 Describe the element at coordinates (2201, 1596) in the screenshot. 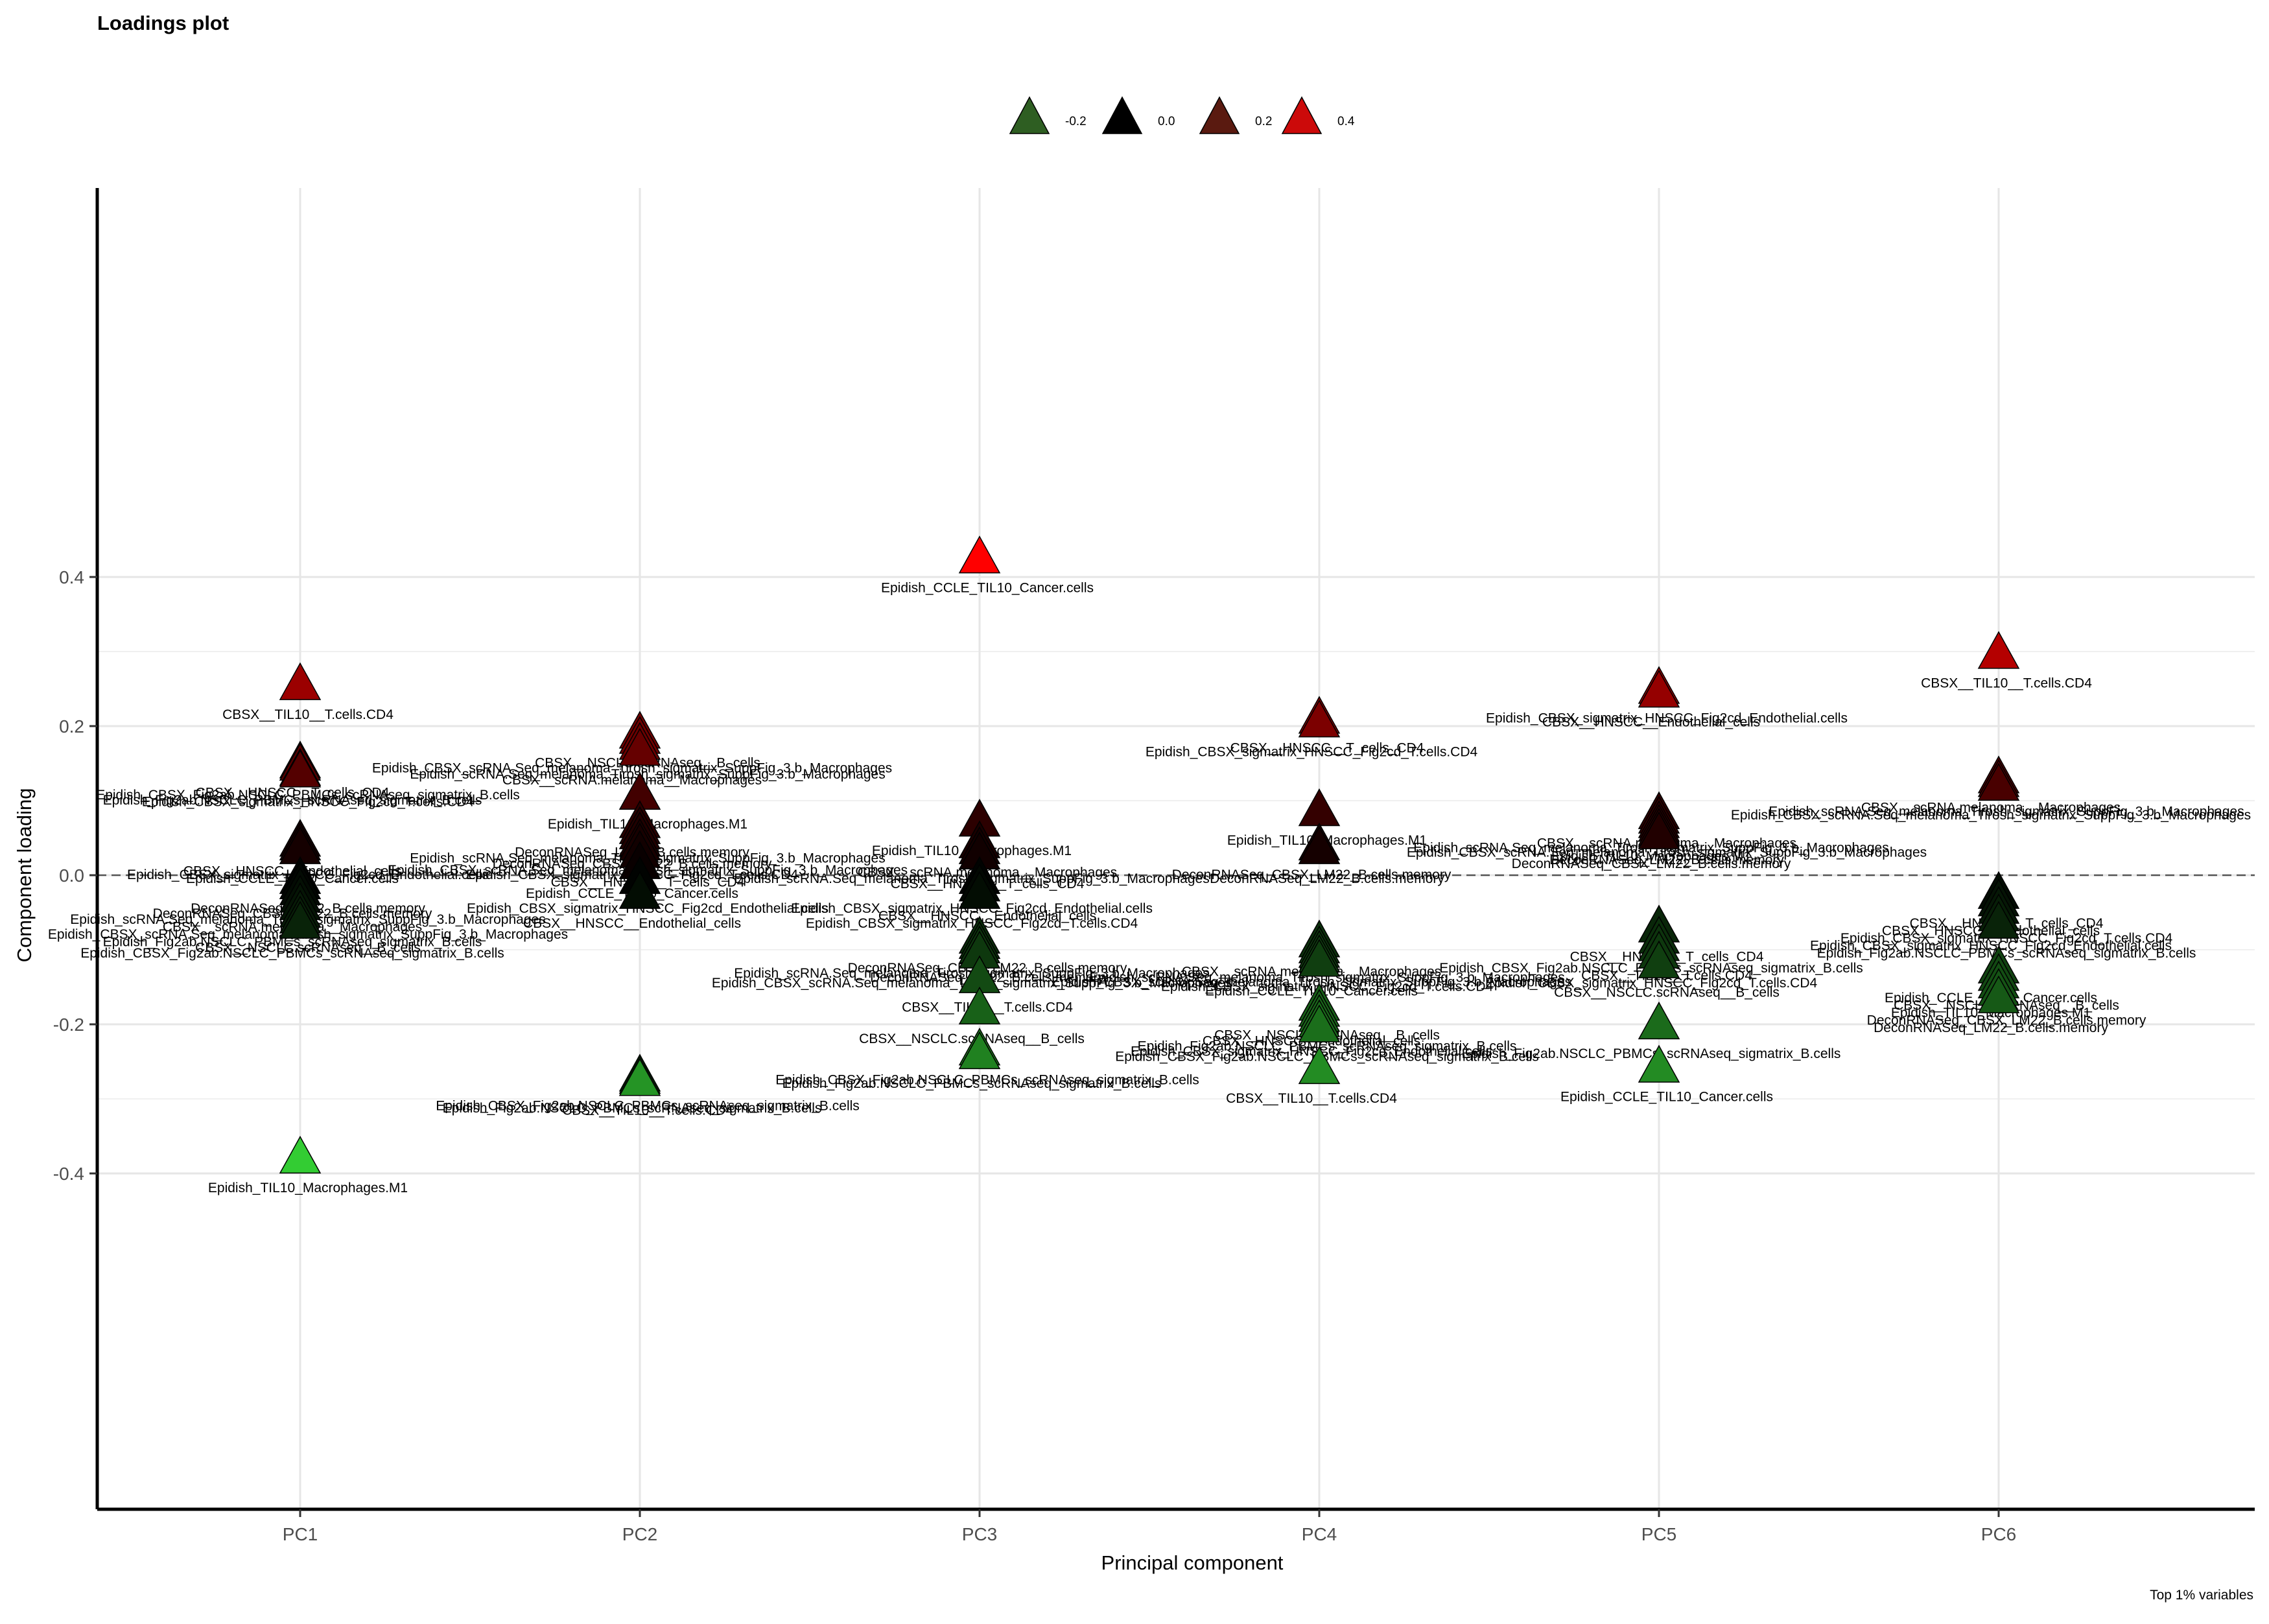

I see `caption: Top 1% variables` at that location.